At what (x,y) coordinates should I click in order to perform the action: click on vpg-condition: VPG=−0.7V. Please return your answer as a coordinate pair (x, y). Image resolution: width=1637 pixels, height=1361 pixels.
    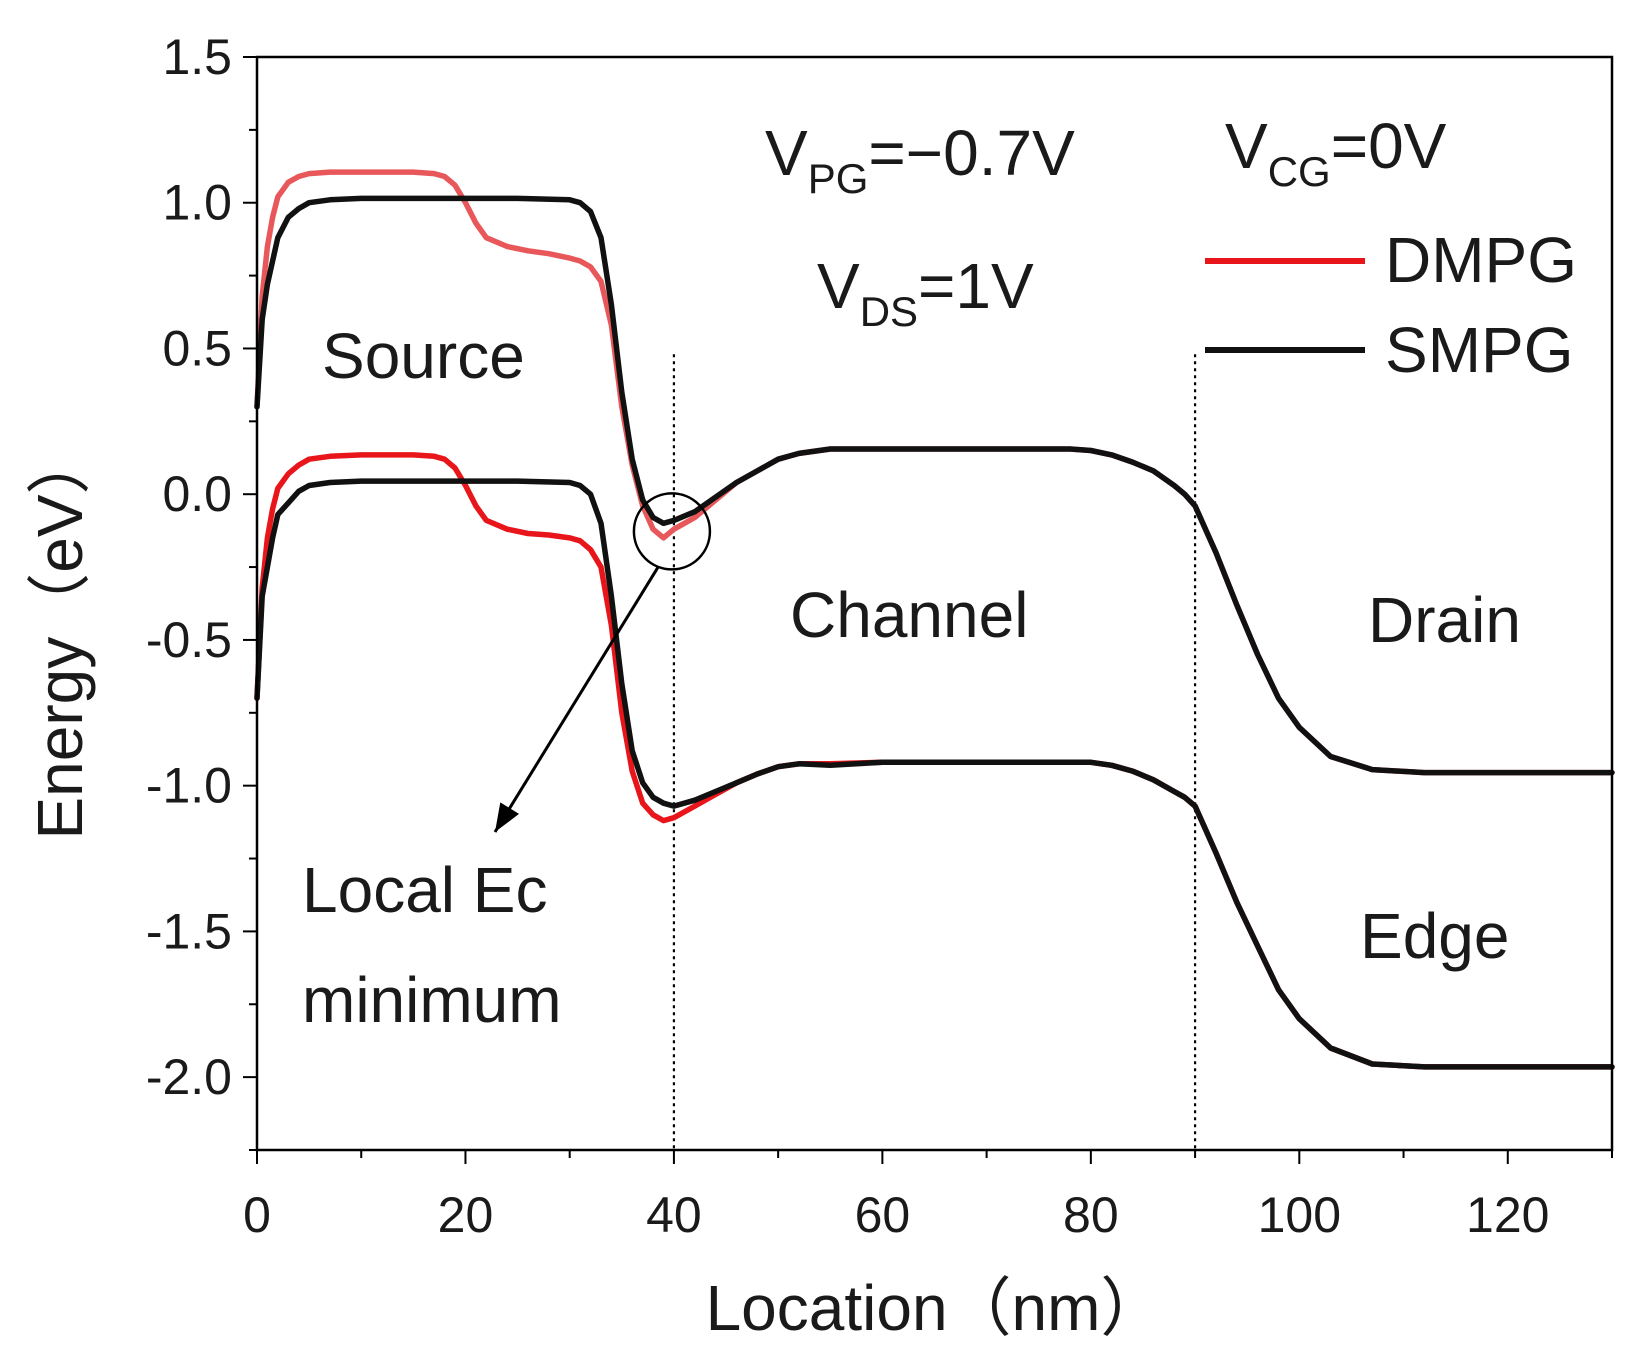
    Looking at the image, I should click on (920, 159).